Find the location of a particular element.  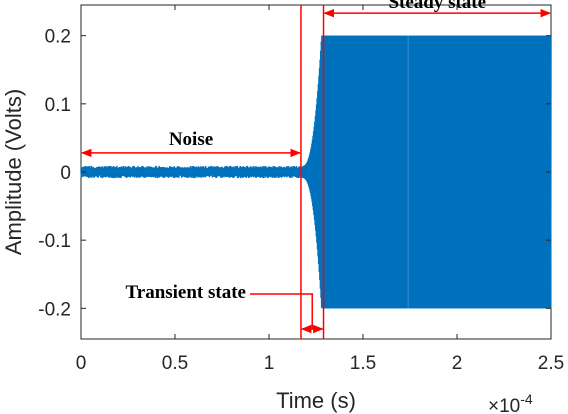

x-axis-title: Time (s) is located at coordinates (316, 400).